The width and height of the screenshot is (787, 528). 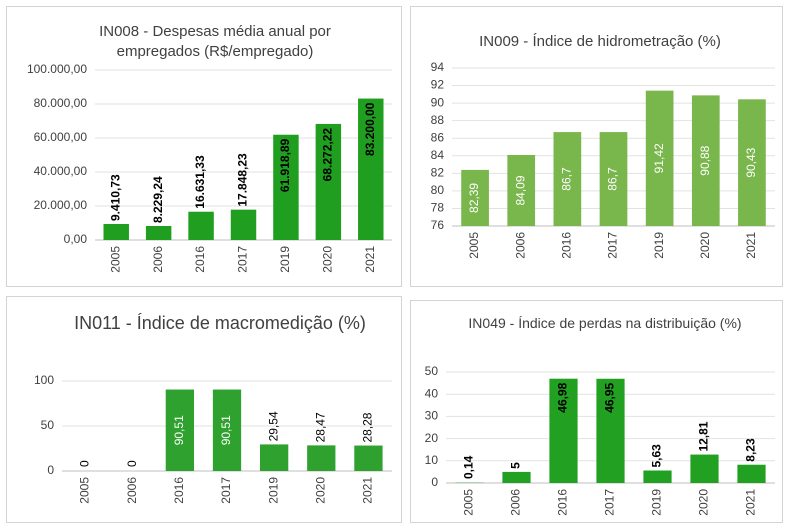 What do you see at coordinates (115, 197) in the screenshot?
I see `value-label: 9.410,73` at bounding box center [115, 197].